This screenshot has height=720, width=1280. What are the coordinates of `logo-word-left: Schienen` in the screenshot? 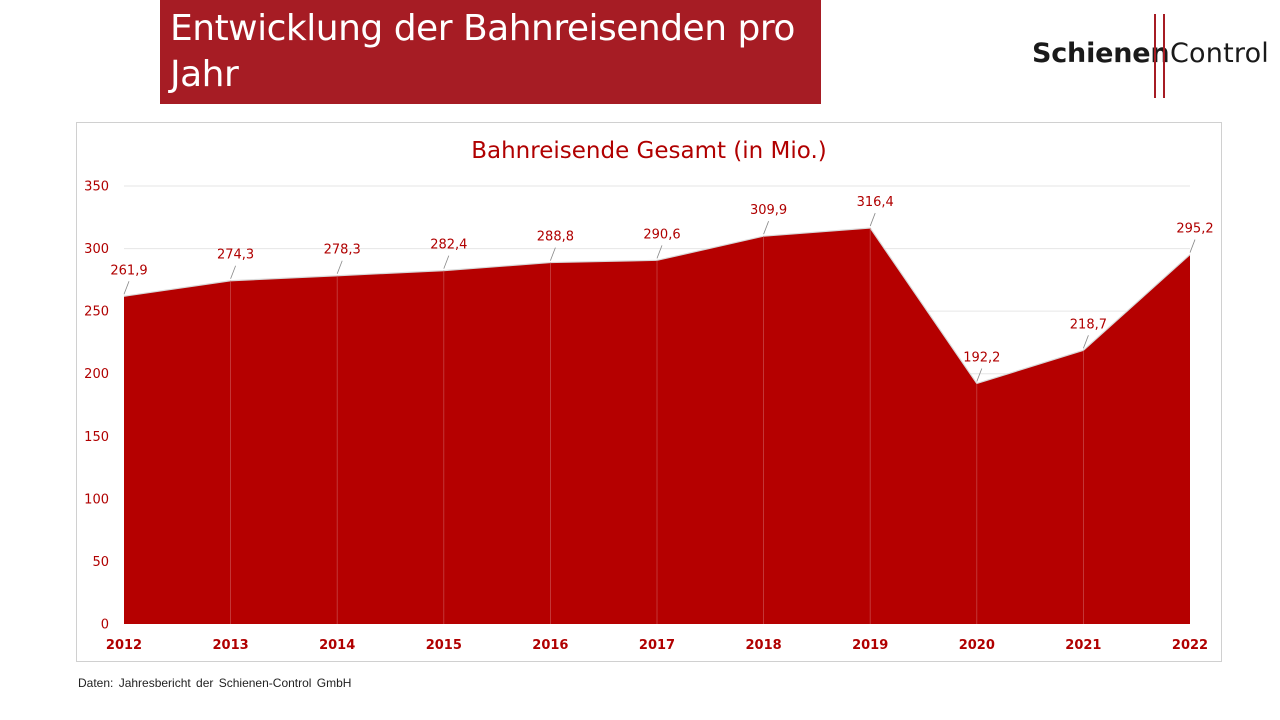 It's located at (1101, 53).